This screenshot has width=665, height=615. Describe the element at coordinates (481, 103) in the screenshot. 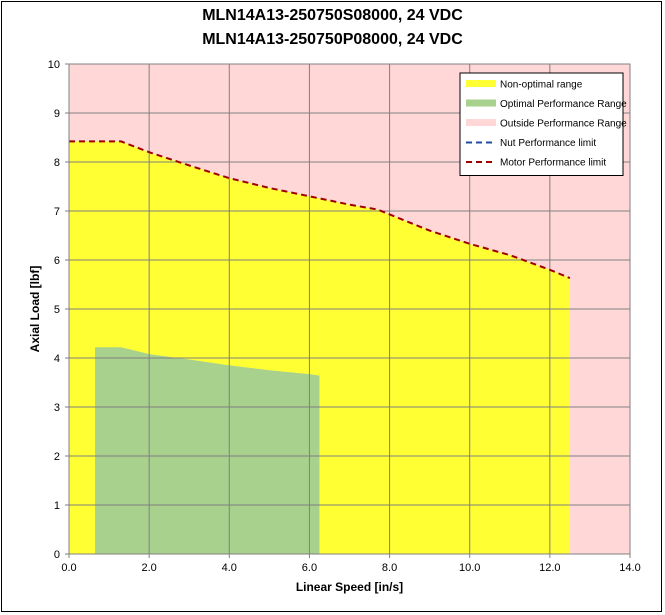

I see `legend-swatch-optimal-performance-range` at that location.